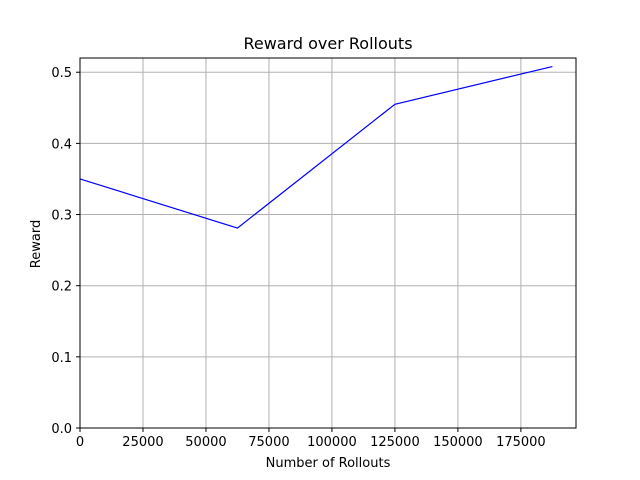 The width and height of the screenshot is (640, 480). I want to click on x-tick-label: 100000, so click(332, 442).